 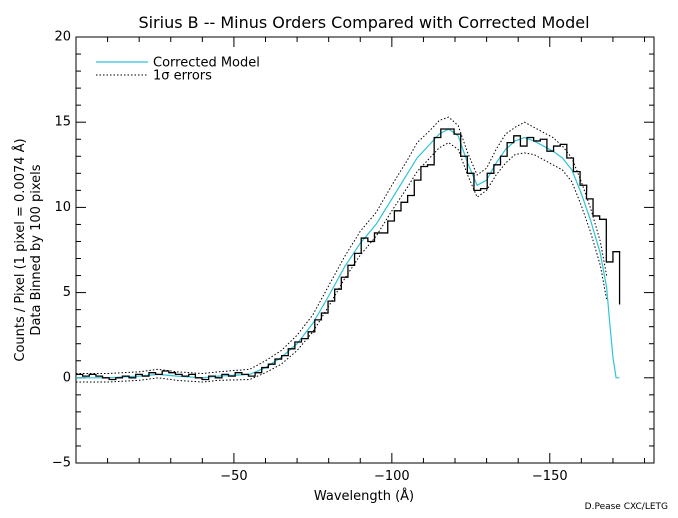 I want to click on y-tick-label: 0, so click(x=67, y=377).